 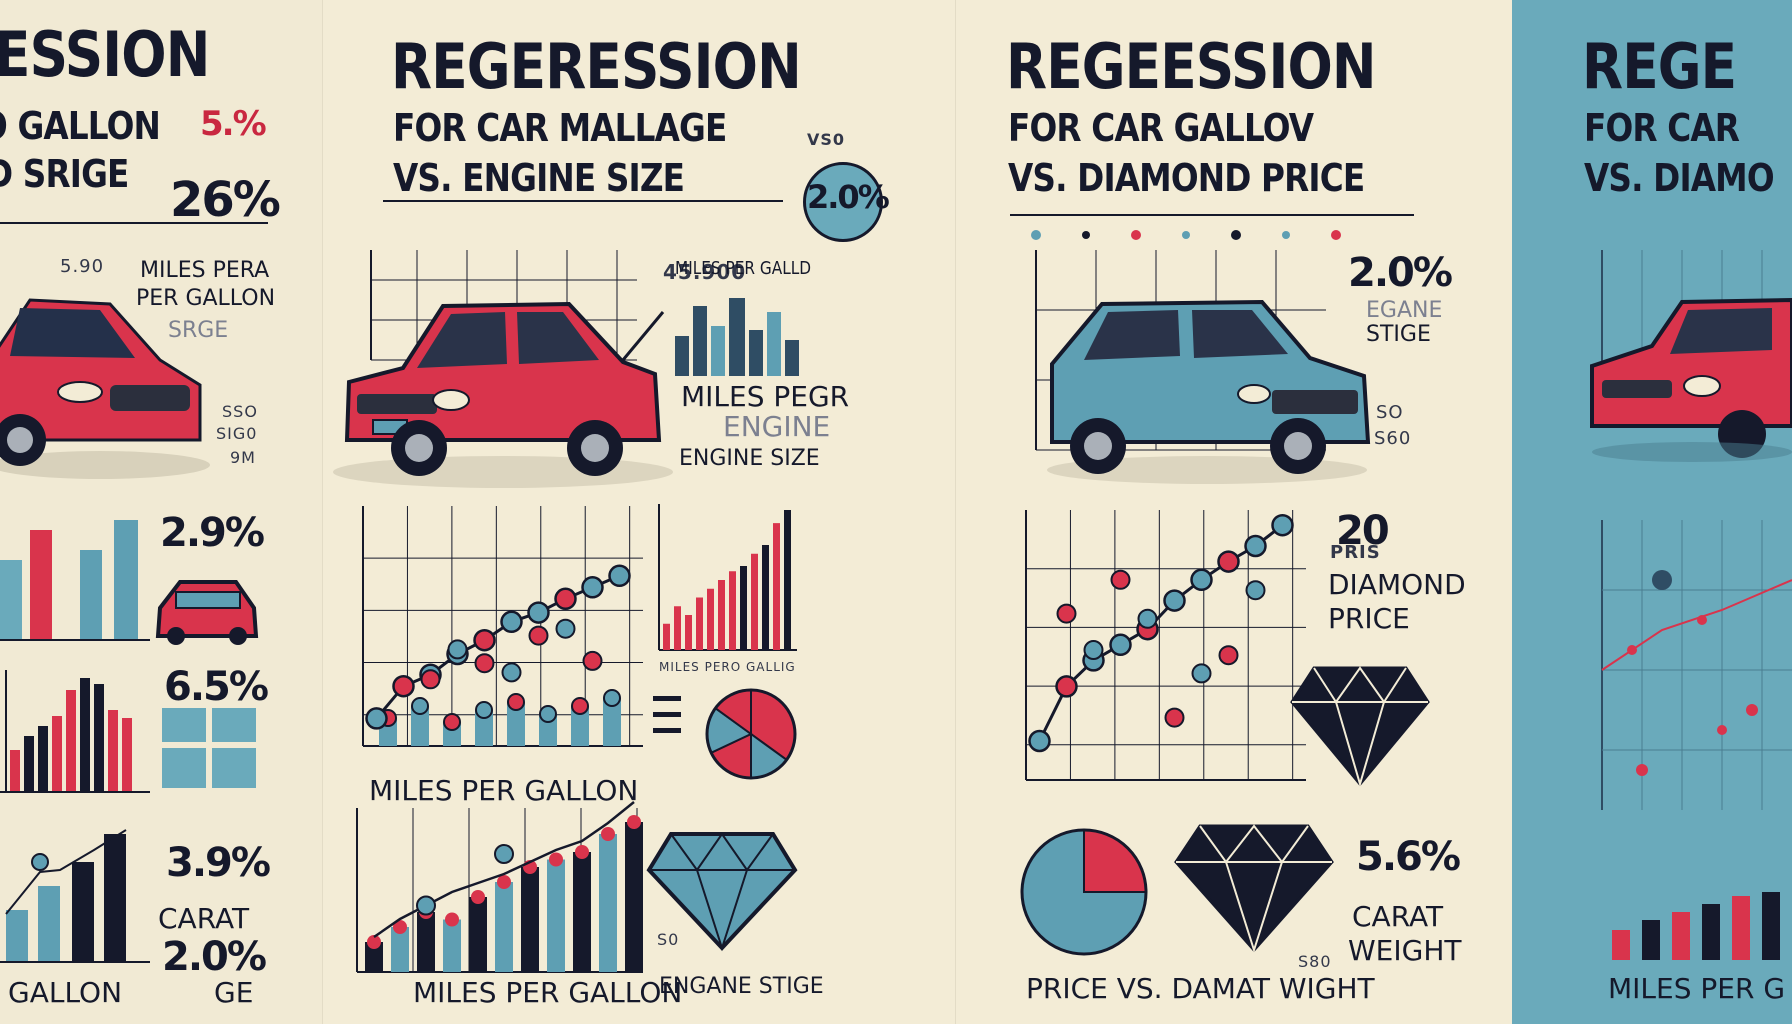 What do you see at coordinates (743, 268) in the screenshot?
I see `panel2-label-mpg-small: MILES PER GALLD` at bounding box center [743, 268].